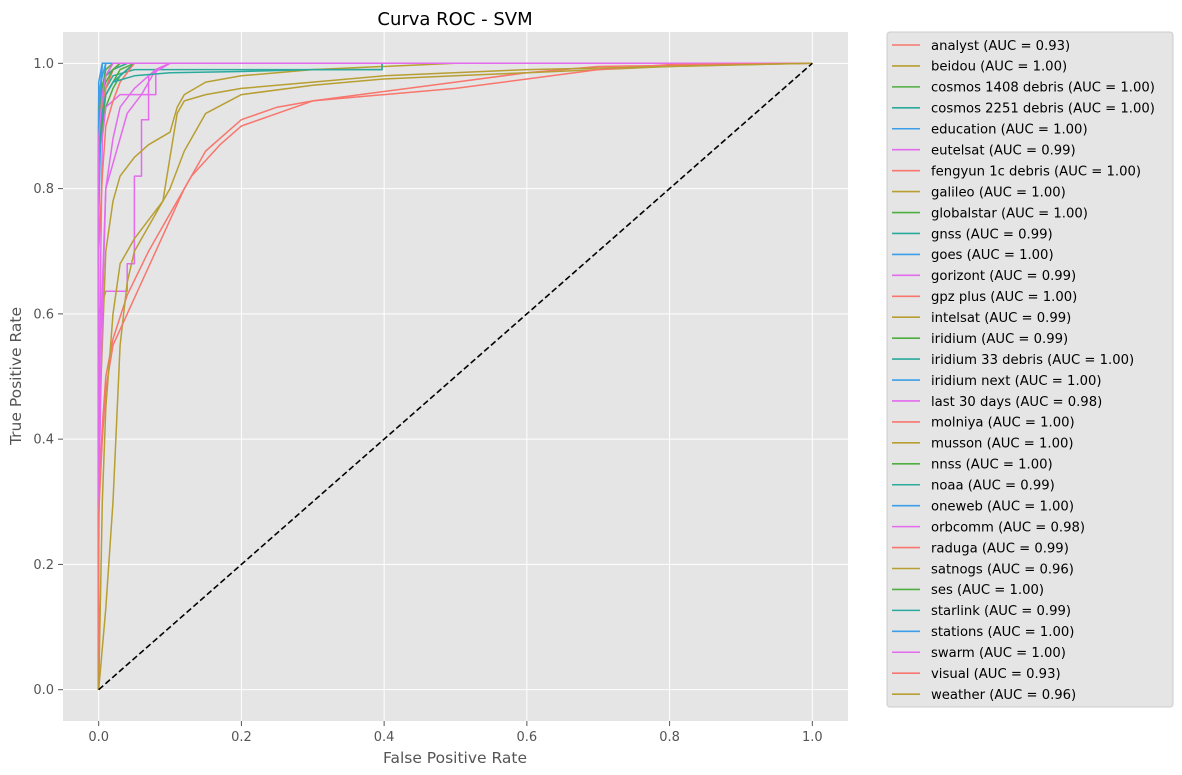 The image size is (1182, 775). What do you see at coordinates (43, 189) in the screenshot?
I see `y-tick-label: 0.8` at bounding box center [43, 189].